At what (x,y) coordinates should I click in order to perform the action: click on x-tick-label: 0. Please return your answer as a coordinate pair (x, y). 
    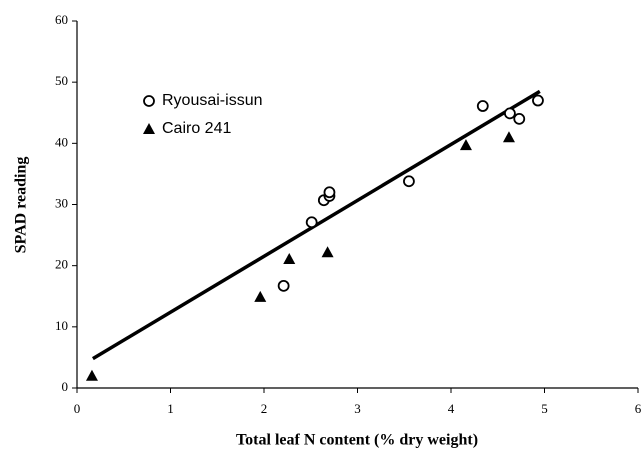
    Looking at the image, I should click on (77, 408).